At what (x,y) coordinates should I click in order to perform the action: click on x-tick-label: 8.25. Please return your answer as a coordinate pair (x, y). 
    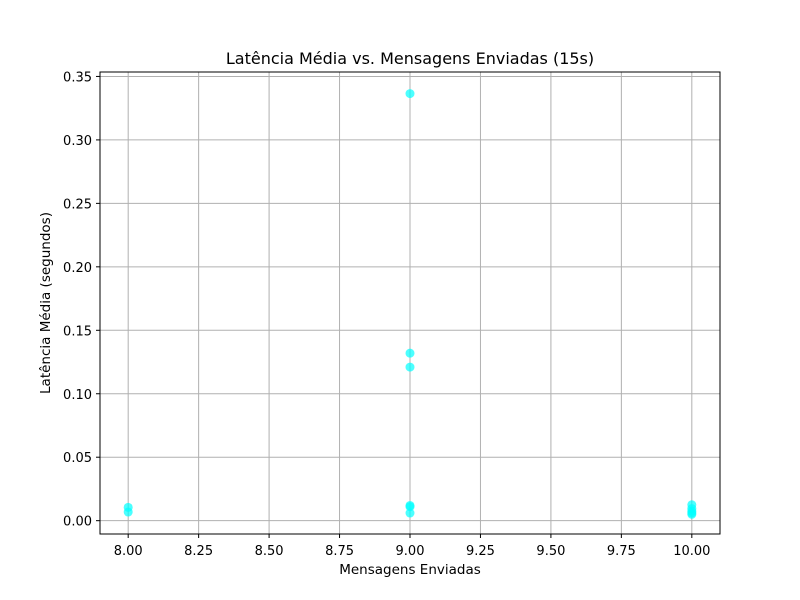
    Looking at the image, I should click on (198, 551).